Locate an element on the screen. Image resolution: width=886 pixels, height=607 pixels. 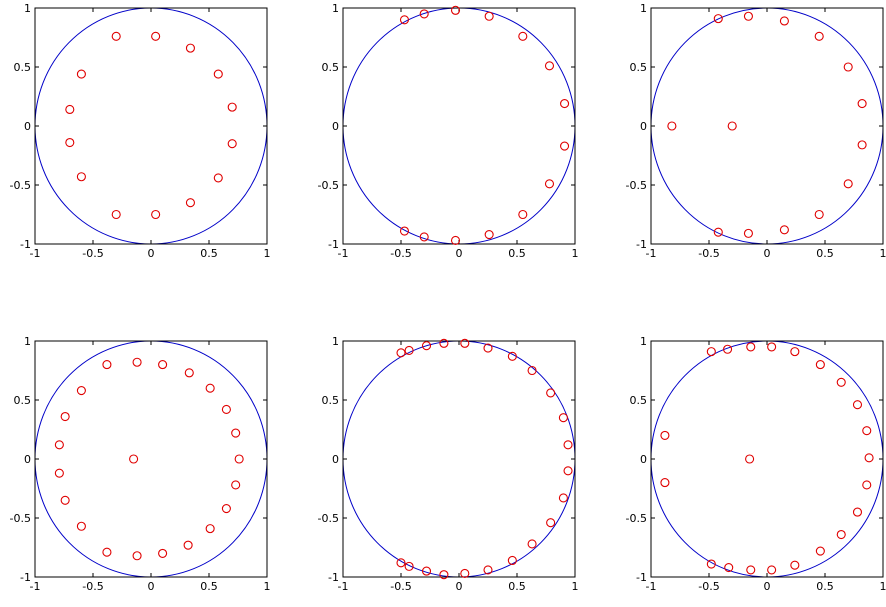
subplot-3: -1 -0.5 0 0.5 1 -1 -0.5 0 0.5 1 is located at coordinates (756, 131).